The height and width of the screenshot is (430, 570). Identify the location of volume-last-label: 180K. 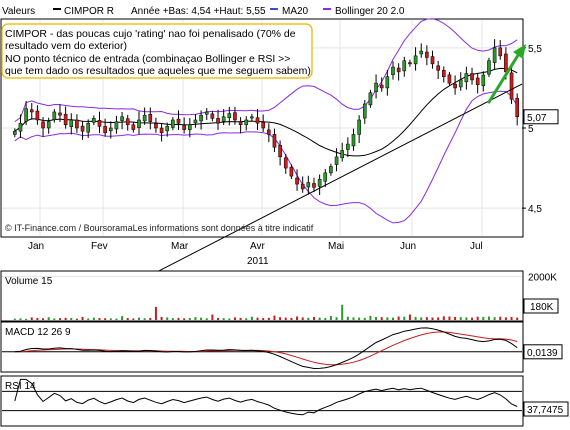
(542, 307).